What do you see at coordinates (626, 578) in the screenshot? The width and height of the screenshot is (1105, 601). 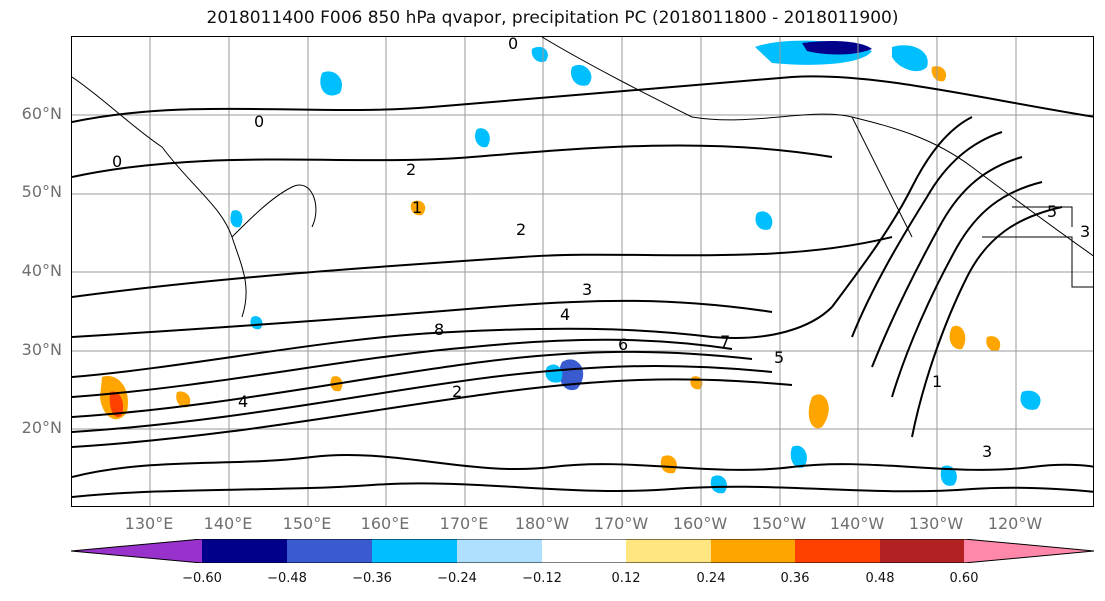 I see `colorbar-tick-label: 0.12` at bounding box center [626, 578].